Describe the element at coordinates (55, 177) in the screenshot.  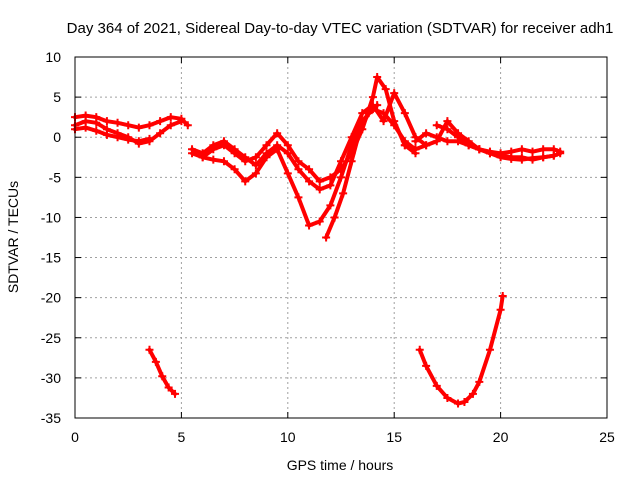
I see `y-tick-label: -5` at that location.